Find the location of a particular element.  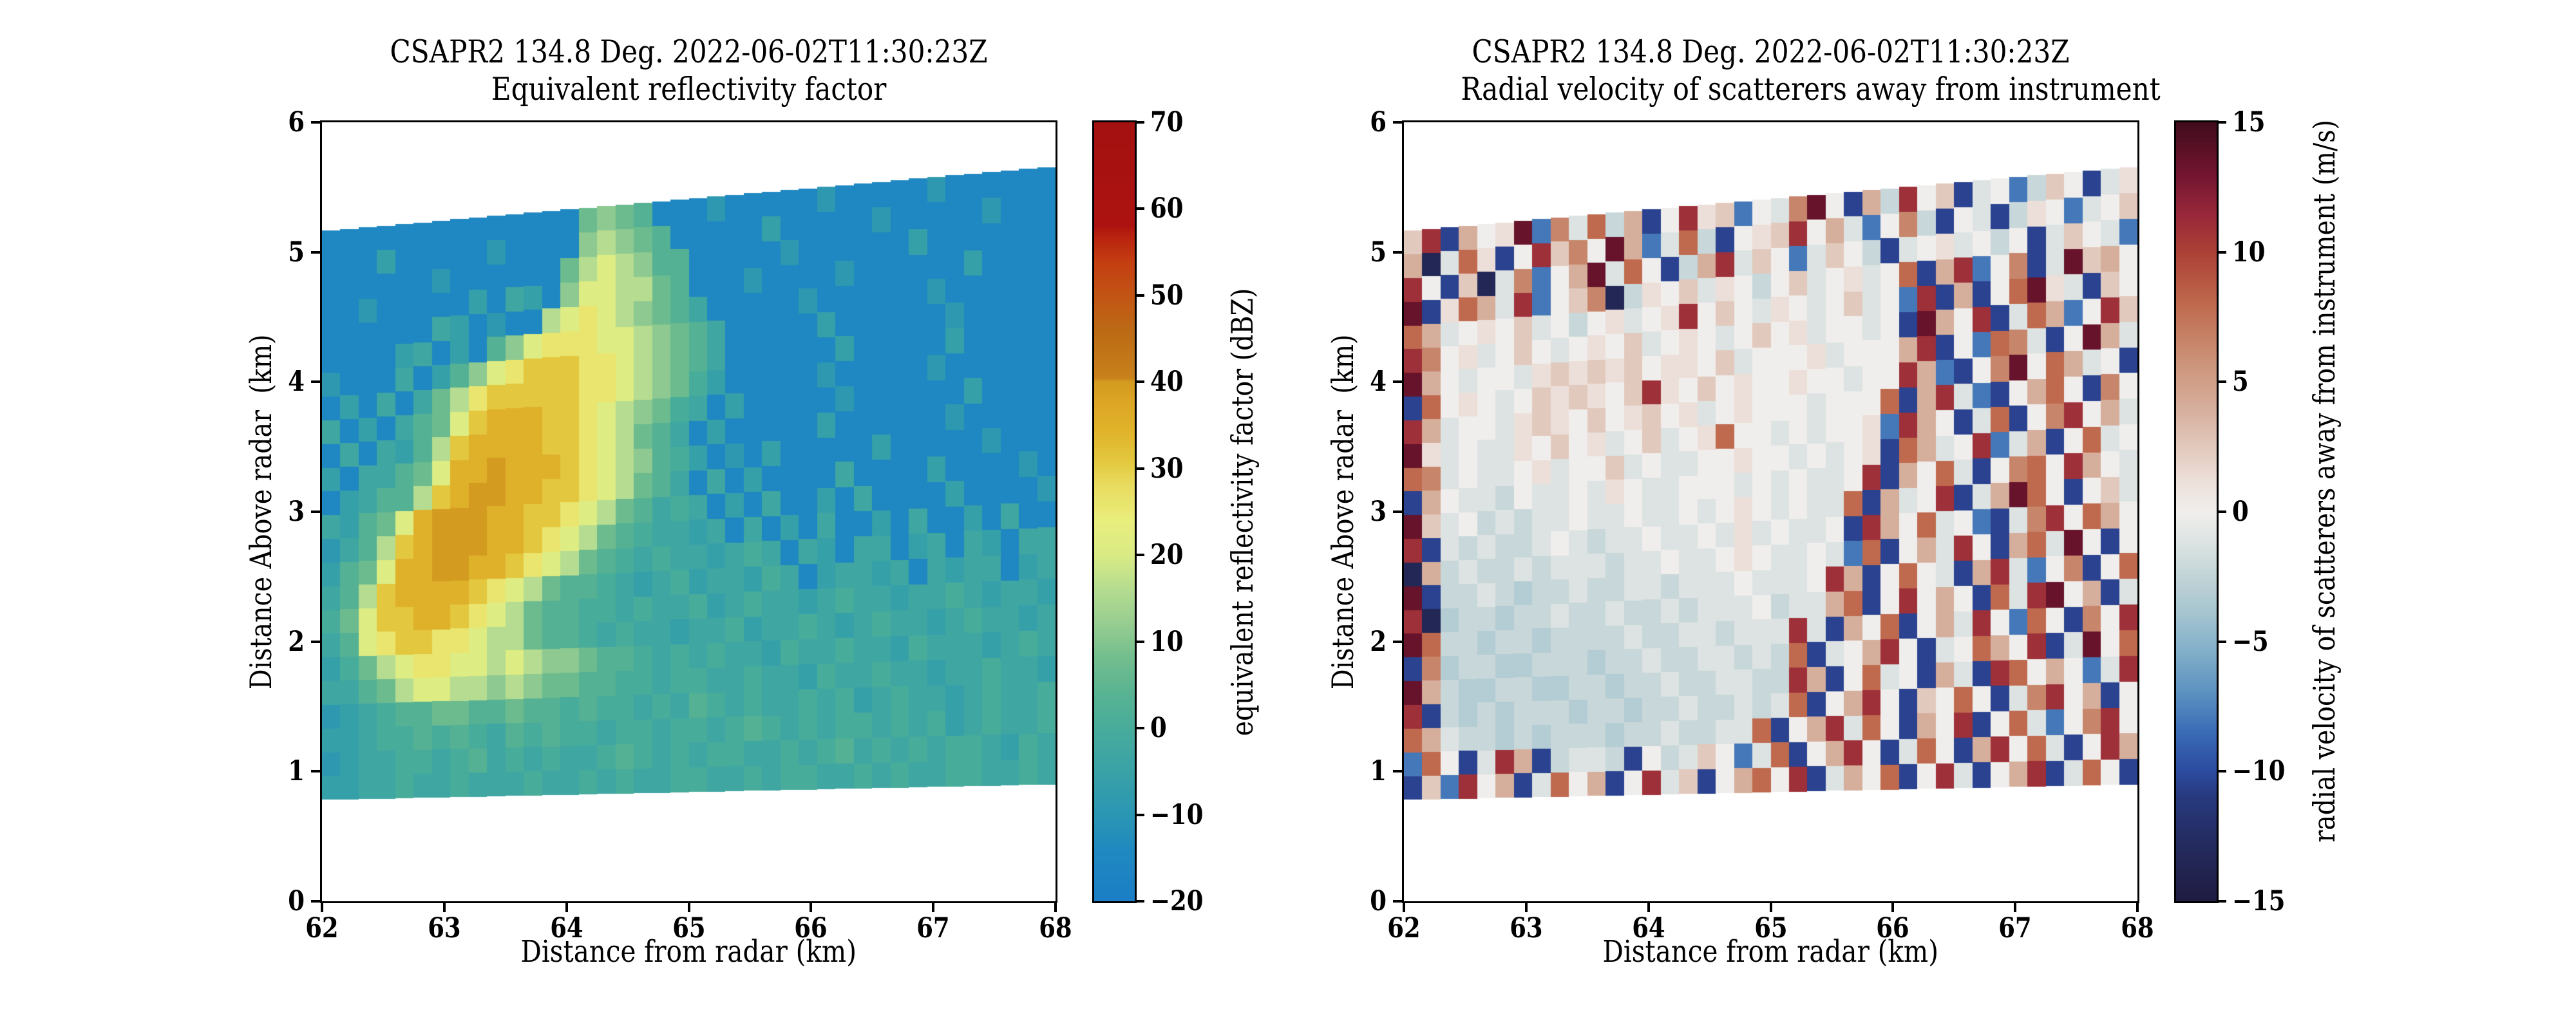

reflectivity-colorbar is located at coordinates (1114, 511).